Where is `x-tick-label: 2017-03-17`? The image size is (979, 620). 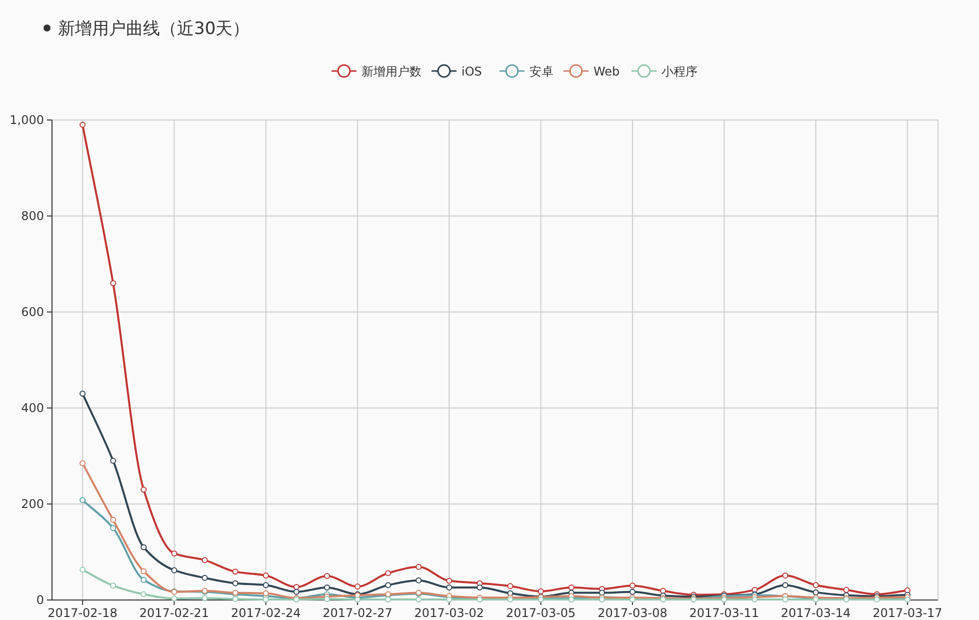
x-tick-label: 2017-03-17 is located at coordinates (907, 613).